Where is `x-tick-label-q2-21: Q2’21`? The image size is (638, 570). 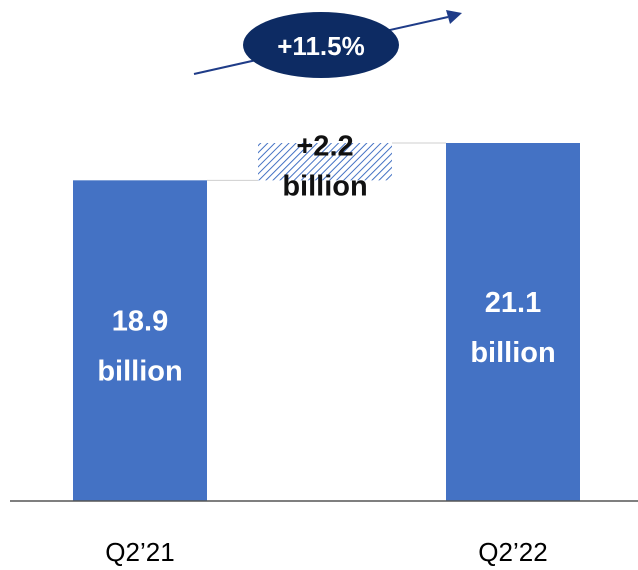
x-tick-label-q2-21: Q2’21 is located at coordinates (139, 552).